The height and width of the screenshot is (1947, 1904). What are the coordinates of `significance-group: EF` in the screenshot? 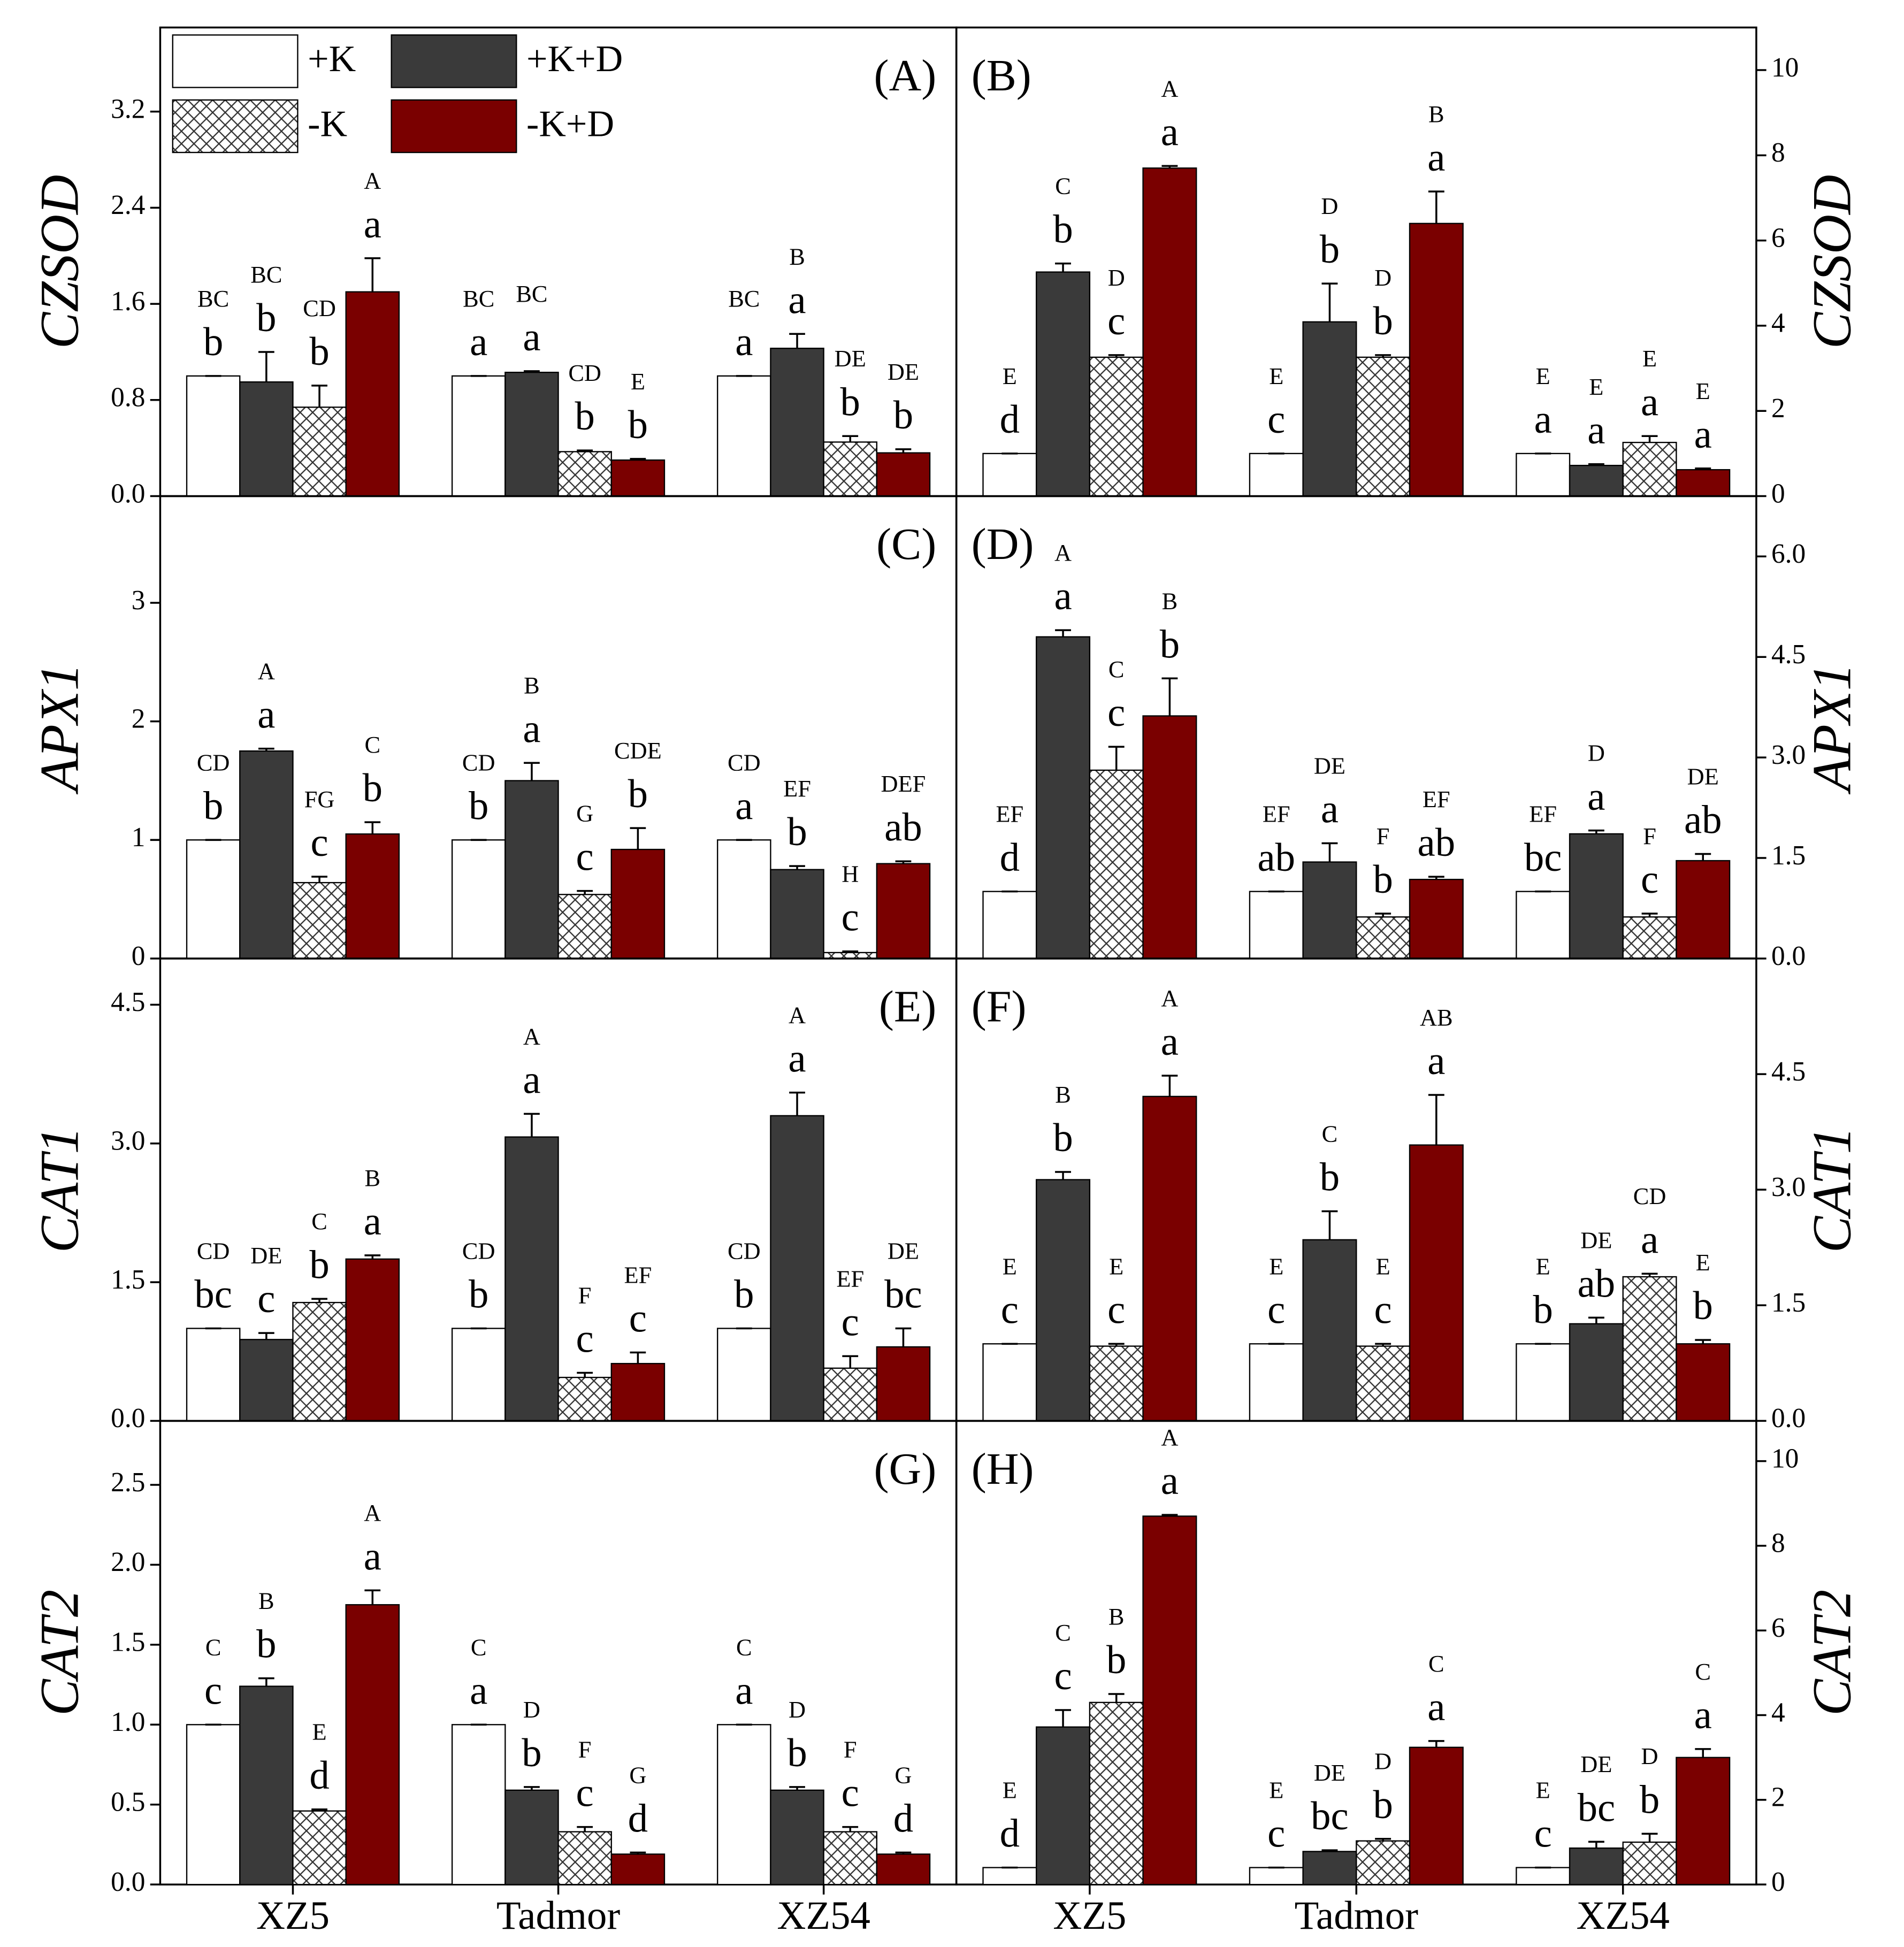 It's located at (1436, 799).